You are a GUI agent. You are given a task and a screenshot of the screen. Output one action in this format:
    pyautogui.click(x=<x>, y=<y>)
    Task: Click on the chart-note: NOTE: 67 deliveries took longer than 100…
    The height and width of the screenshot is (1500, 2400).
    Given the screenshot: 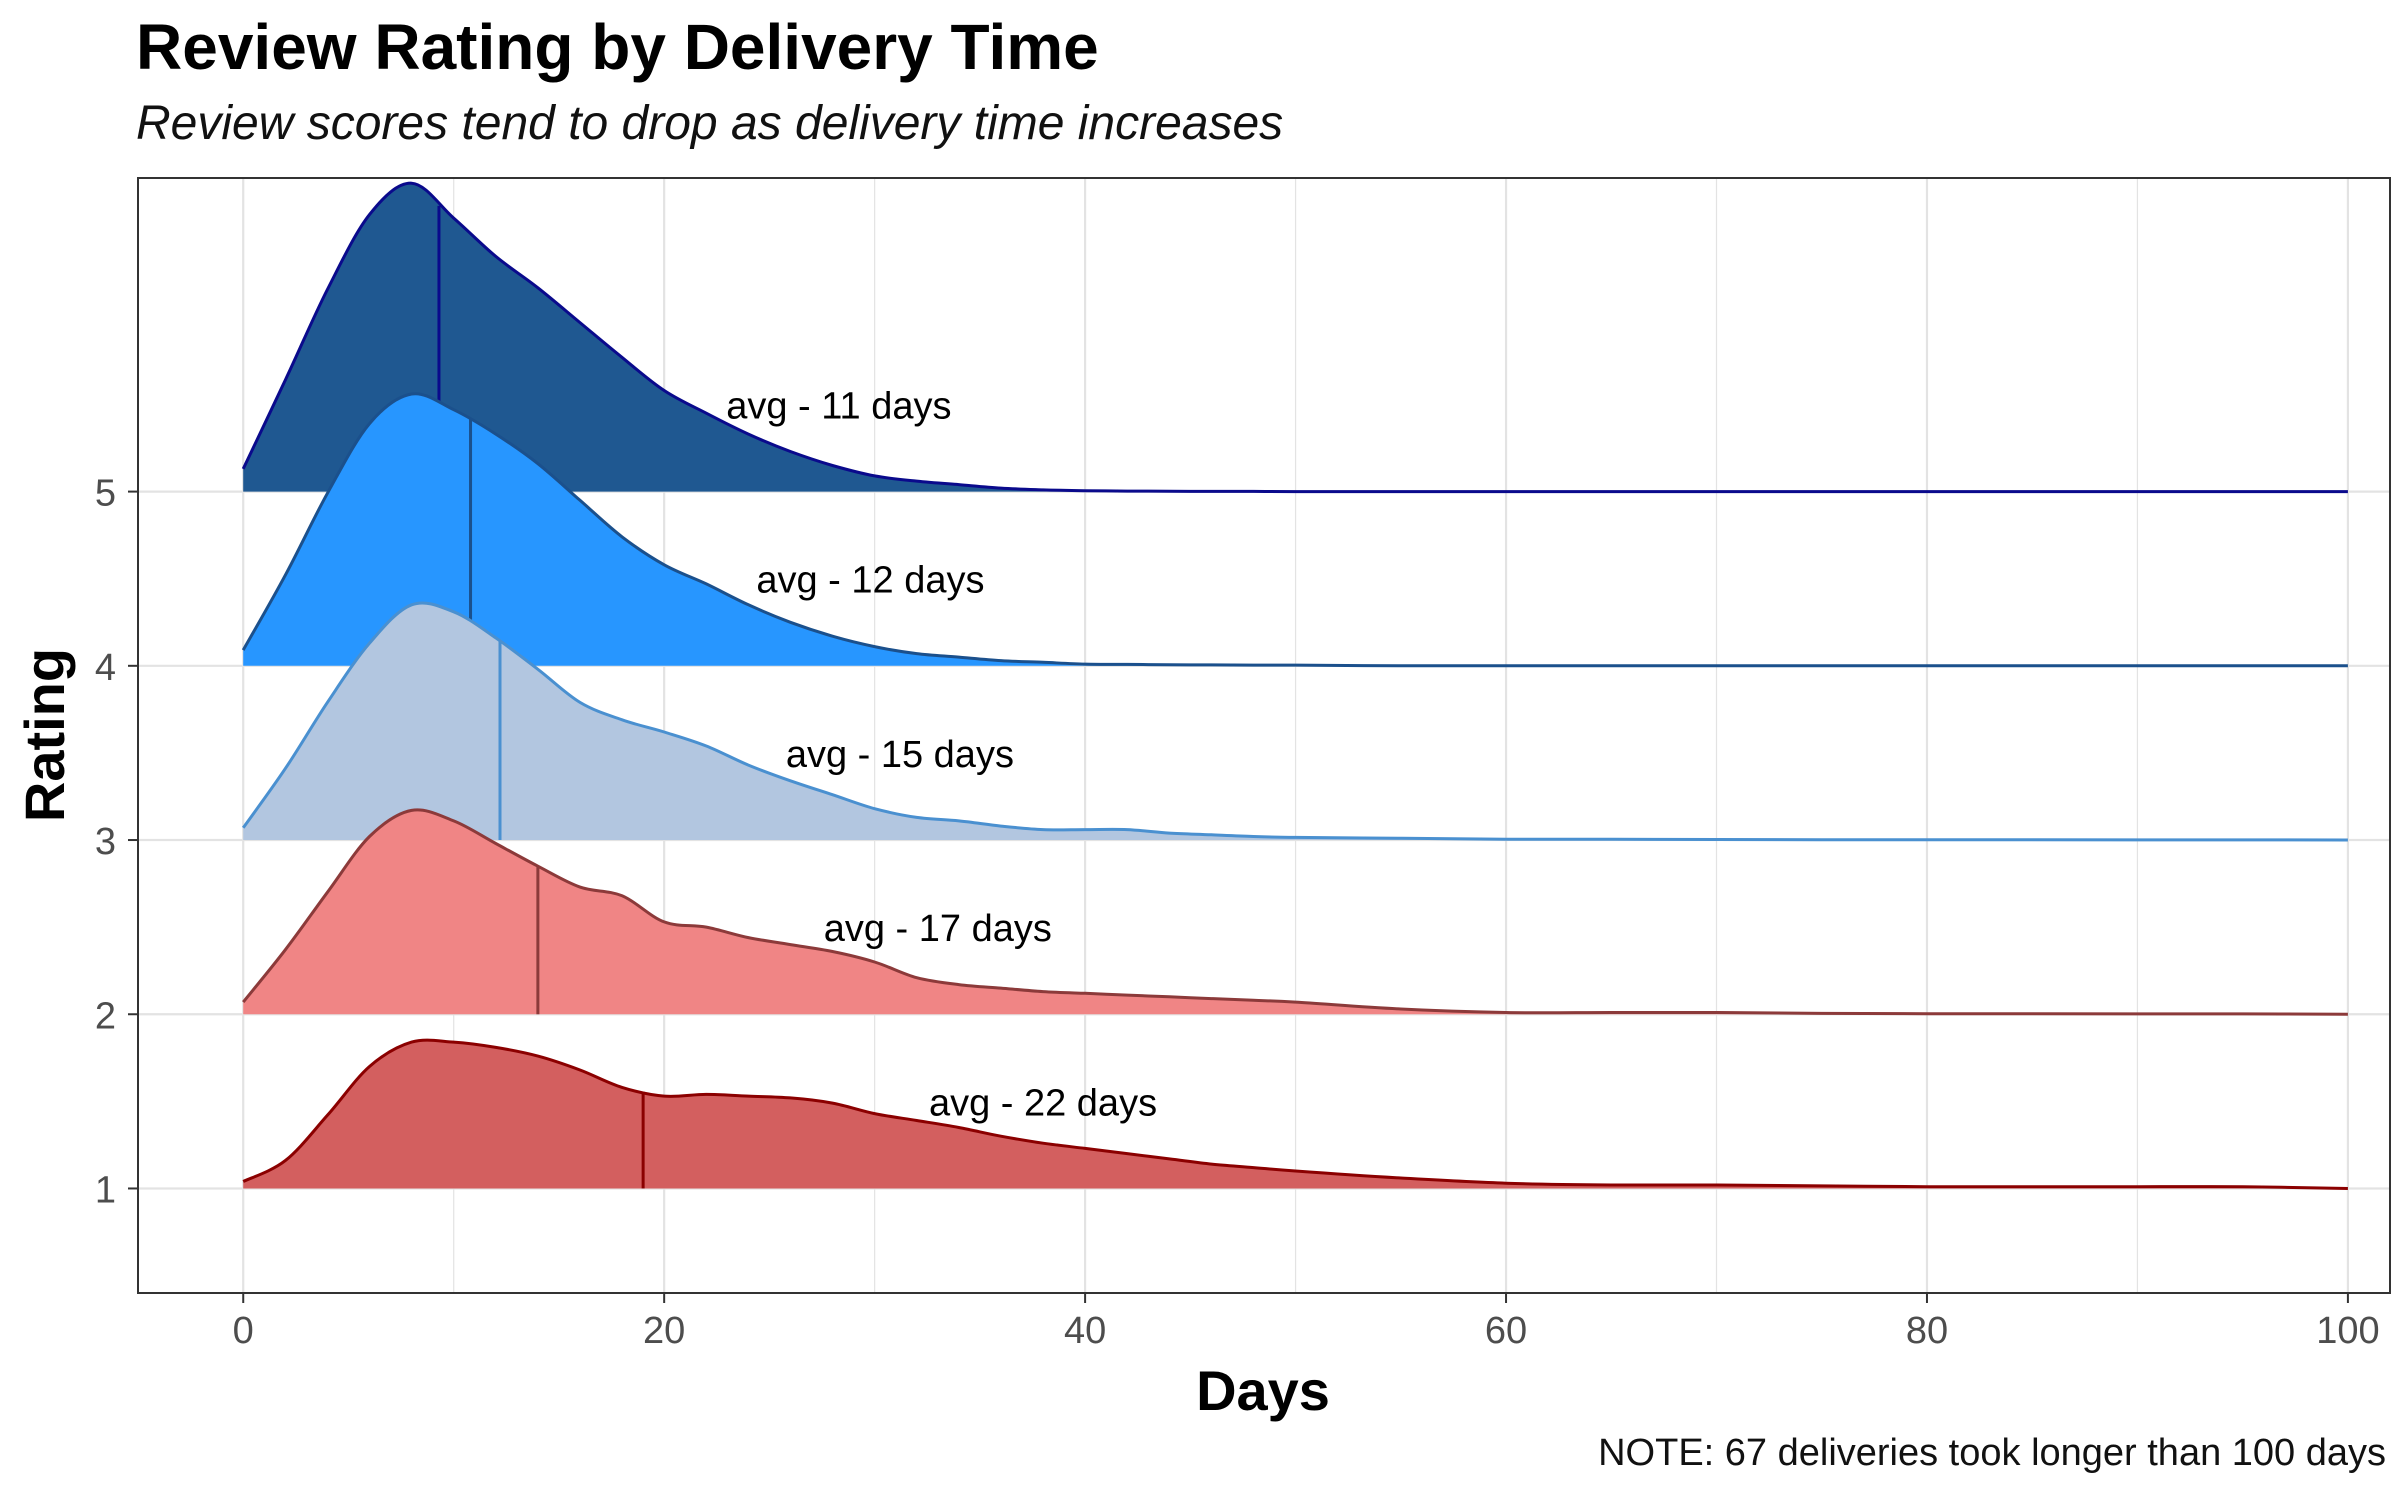 What is the action you would take?
    pyautogui.click(x=1992, y=1453)
    